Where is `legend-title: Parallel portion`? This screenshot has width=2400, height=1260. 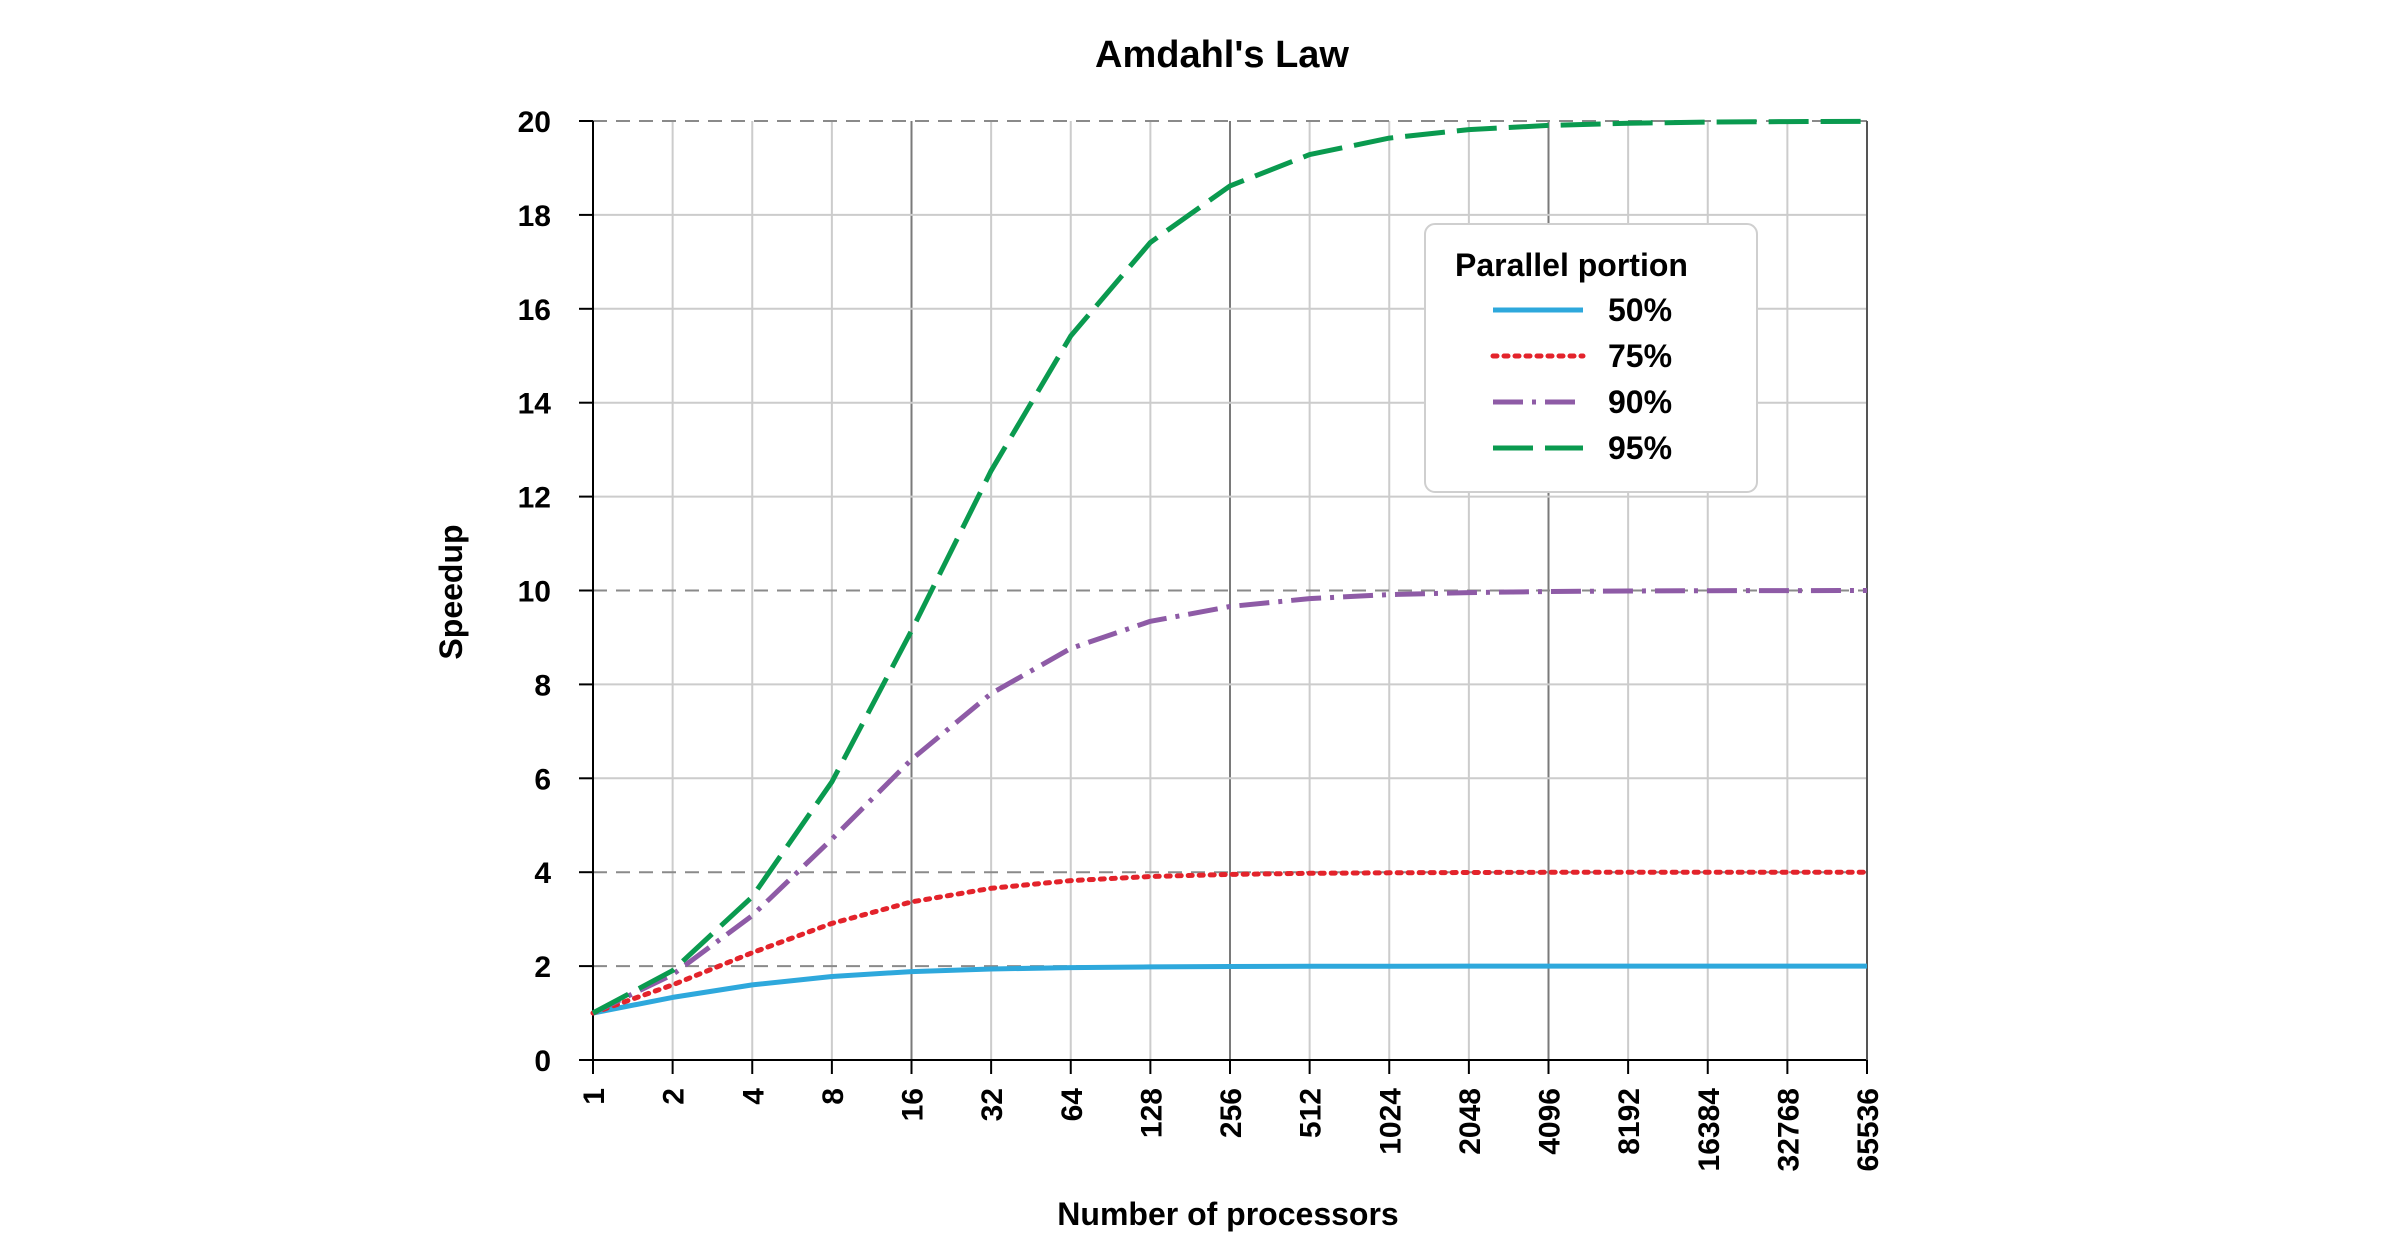
legend-title: Parallel portion is located at coordinates (1571, 265).